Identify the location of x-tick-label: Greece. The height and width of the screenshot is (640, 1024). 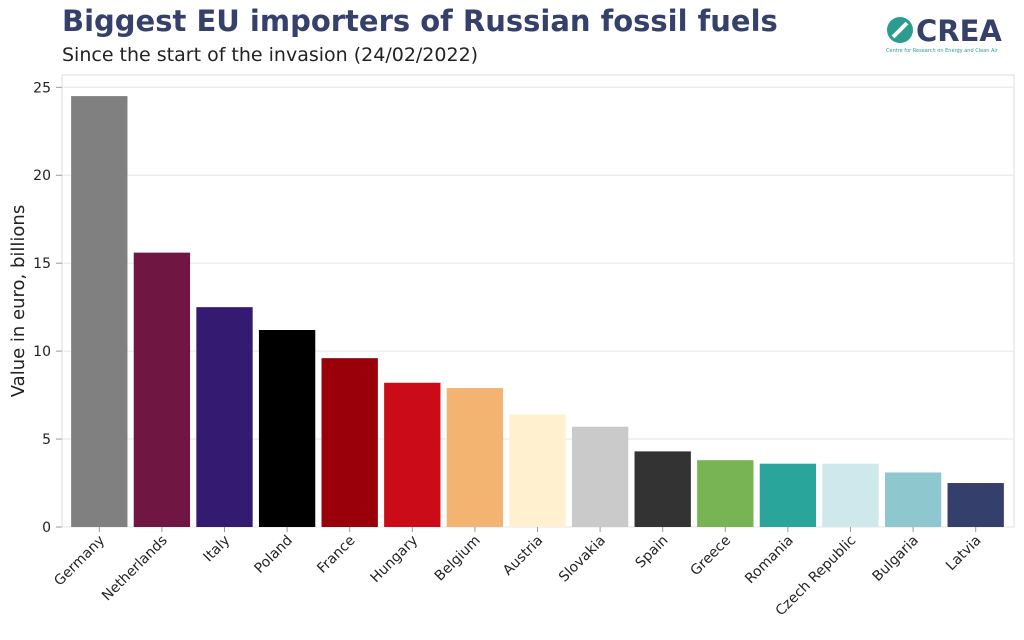
(711, 556).